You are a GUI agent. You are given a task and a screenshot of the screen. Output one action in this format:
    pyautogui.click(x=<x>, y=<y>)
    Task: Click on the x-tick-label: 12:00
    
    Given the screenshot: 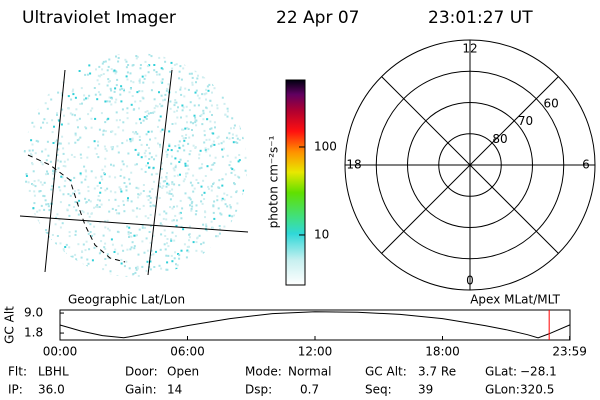 What is the action you would take?
    pyautogui.click(x=315, y=352)
    